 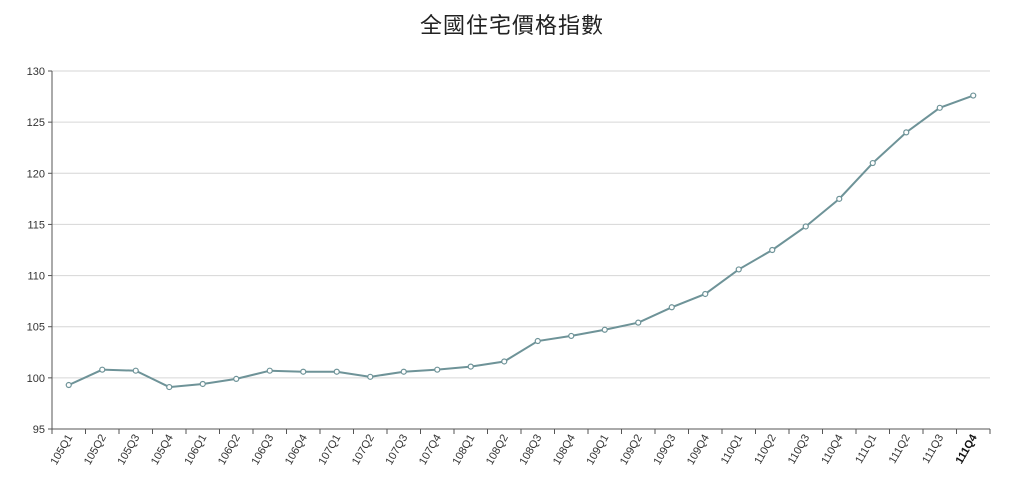 What do you see at coordinates (597, 450) in the screenshot?
I see `x-tick-label: 109Q1` at bounding box center [597, 450].